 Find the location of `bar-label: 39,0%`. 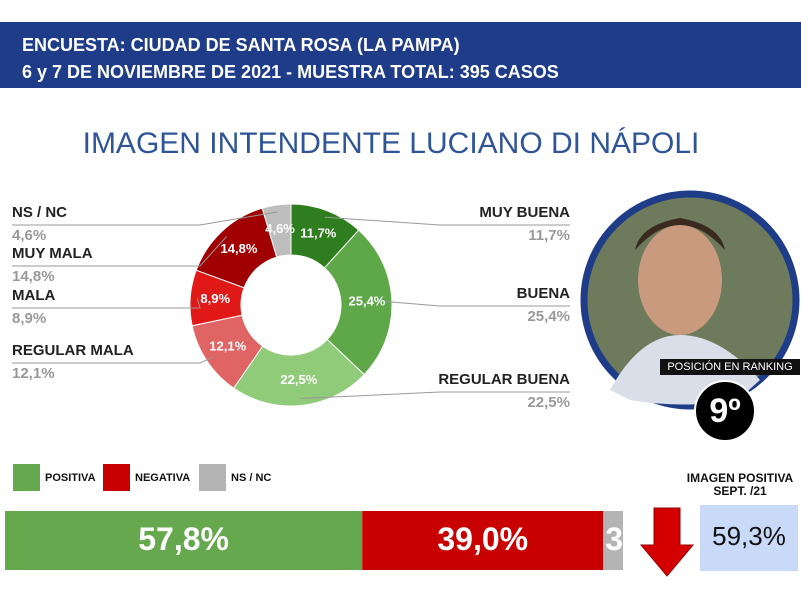

bar-label: 39,0% is located at coordinates (482, 539).